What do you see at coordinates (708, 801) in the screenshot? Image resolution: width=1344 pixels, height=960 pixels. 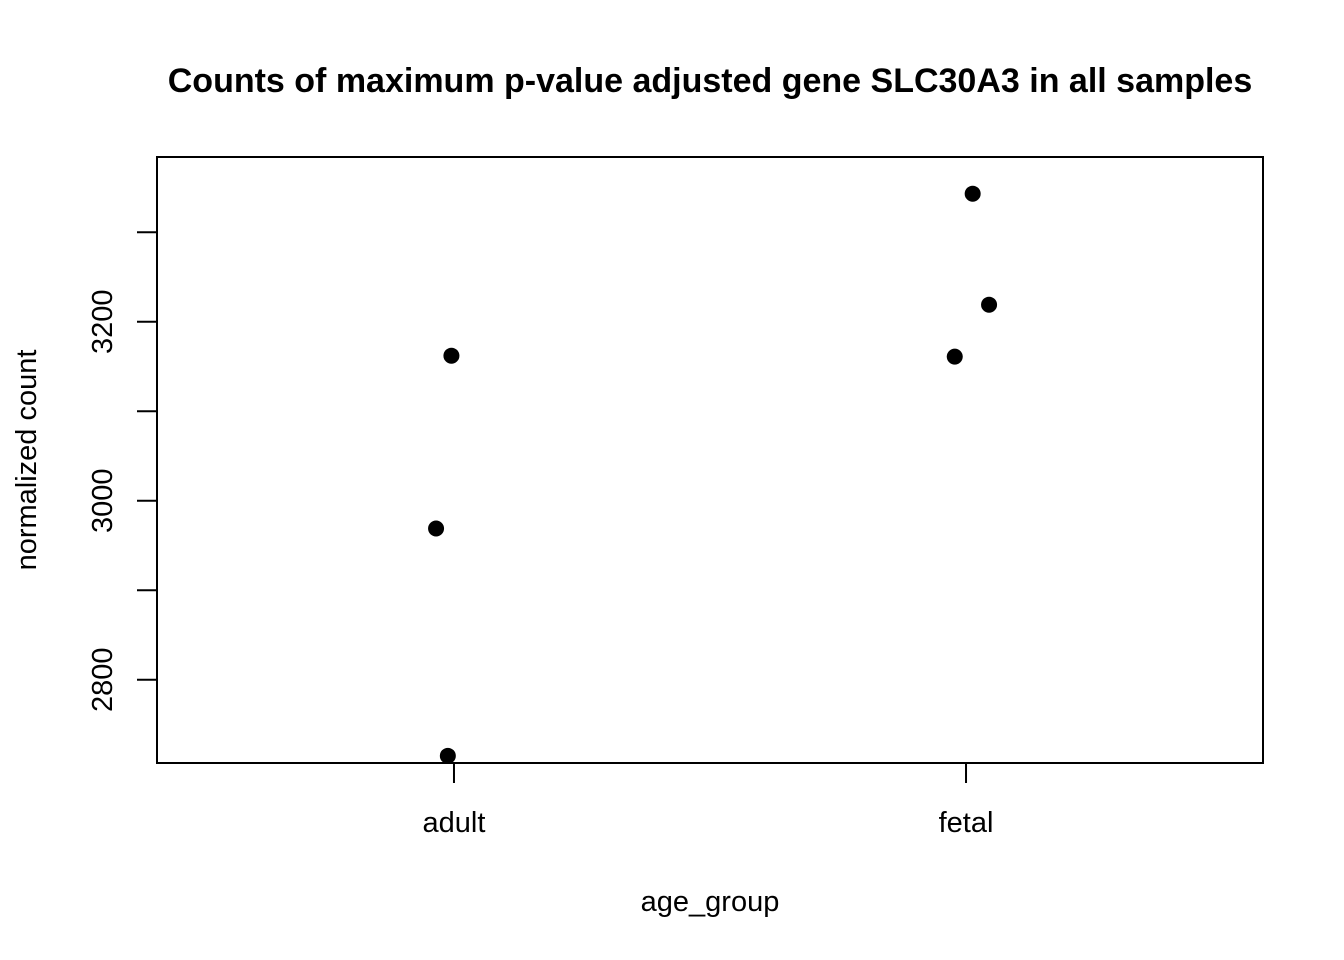 I see `x-axis: adult fetal` at bounding box center [708, 801].